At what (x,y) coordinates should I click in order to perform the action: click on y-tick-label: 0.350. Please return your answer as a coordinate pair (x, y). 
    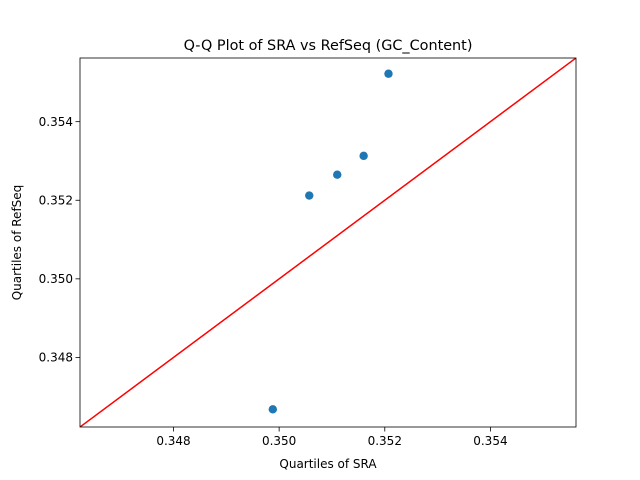
    Looking at the image, I should click on (56, 279).